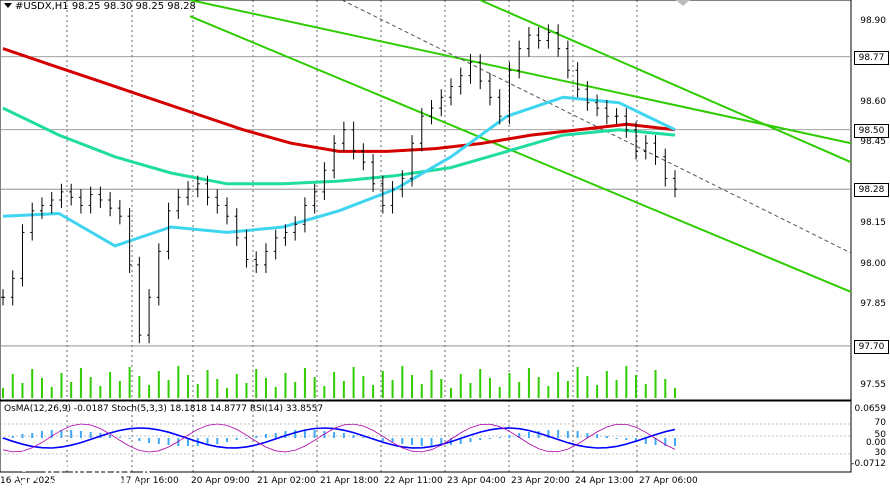 The height and width of the screenshot is (493, 890). Describe the element at coordinates (873, 223) in the screenshot. I see `price-axis-label: 98.15` at that location.